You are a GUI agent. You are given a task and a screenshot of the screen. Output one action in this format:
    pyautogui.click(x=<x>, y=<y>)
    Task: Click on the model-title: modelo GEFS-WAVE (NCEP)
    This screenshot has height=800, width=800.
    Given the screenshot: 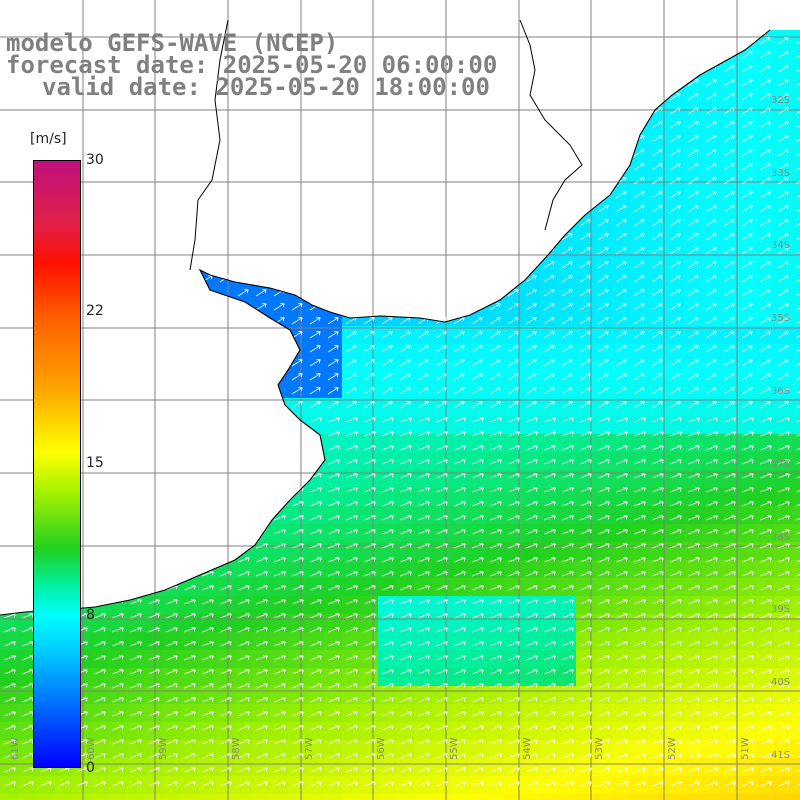 What is the action you would take?
    pyautogui.click(x=172, y=43)
    